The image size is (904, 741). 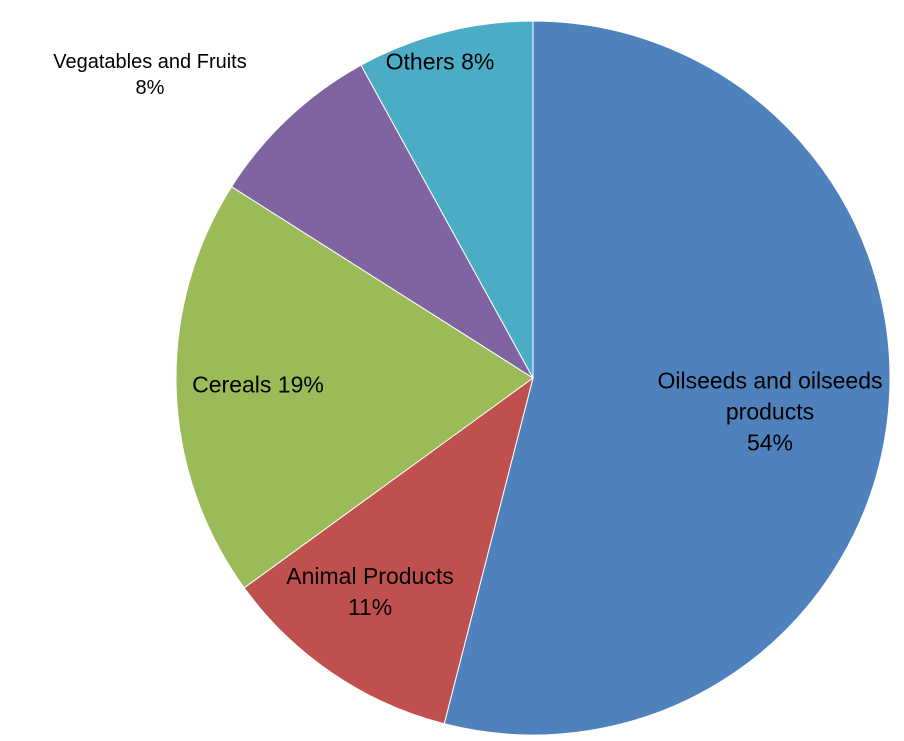 I want to click on value-label: 54%, so click(x=770, y=442).